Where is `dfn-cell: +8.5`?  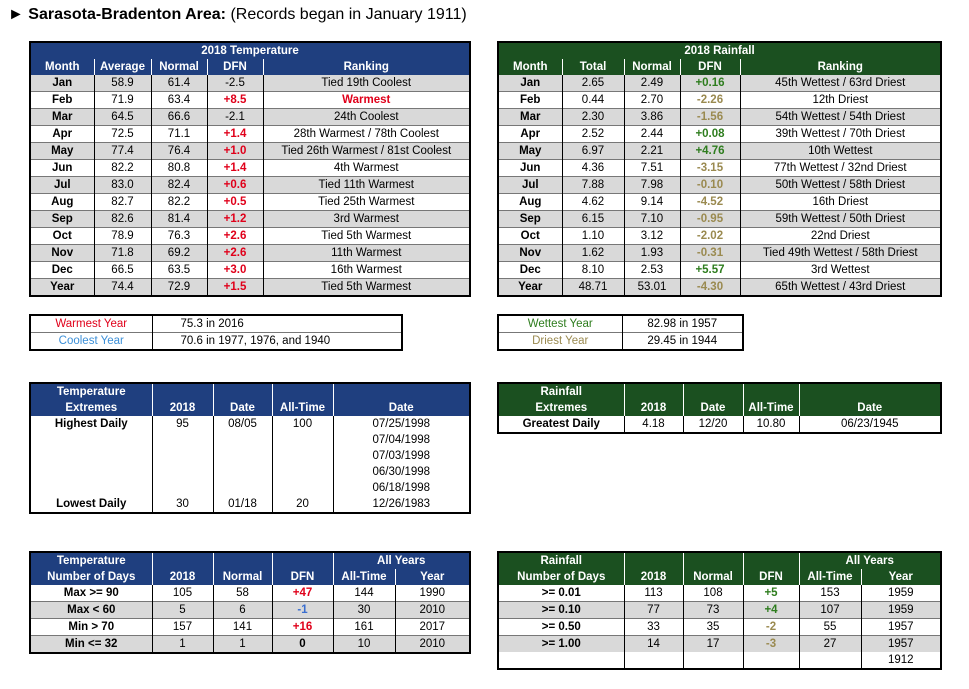 dfn-cell: +8.5 is located at coordinates (234, 100).